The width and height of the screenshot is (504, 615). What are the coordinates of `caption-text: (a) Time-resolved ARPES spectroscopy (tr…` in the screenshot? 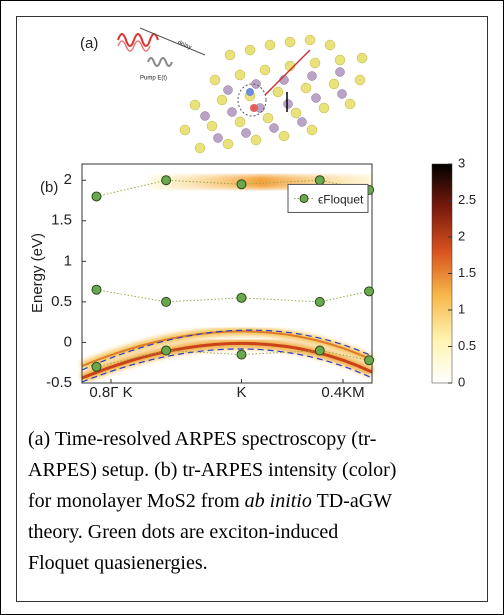 It's located at (212, 470).